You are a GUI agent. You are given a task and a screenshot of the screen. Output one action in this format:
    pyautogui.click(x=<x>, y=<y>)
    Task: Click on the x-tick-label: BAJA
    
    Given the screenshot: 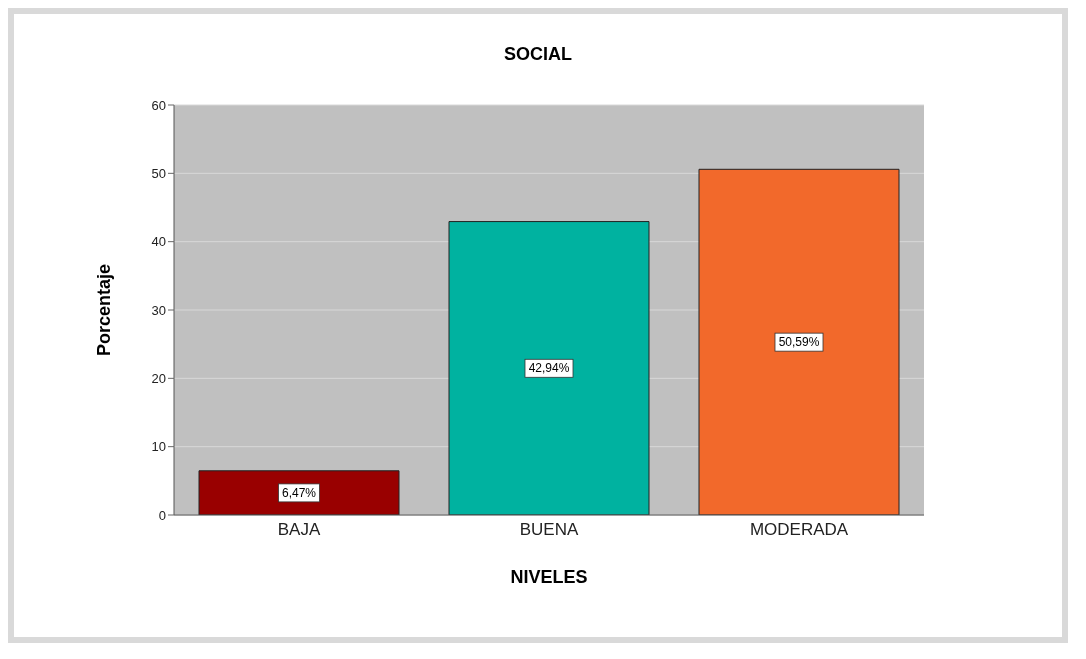 What is the action you would take?
    pyautogui.click(x=299, y=530)
    